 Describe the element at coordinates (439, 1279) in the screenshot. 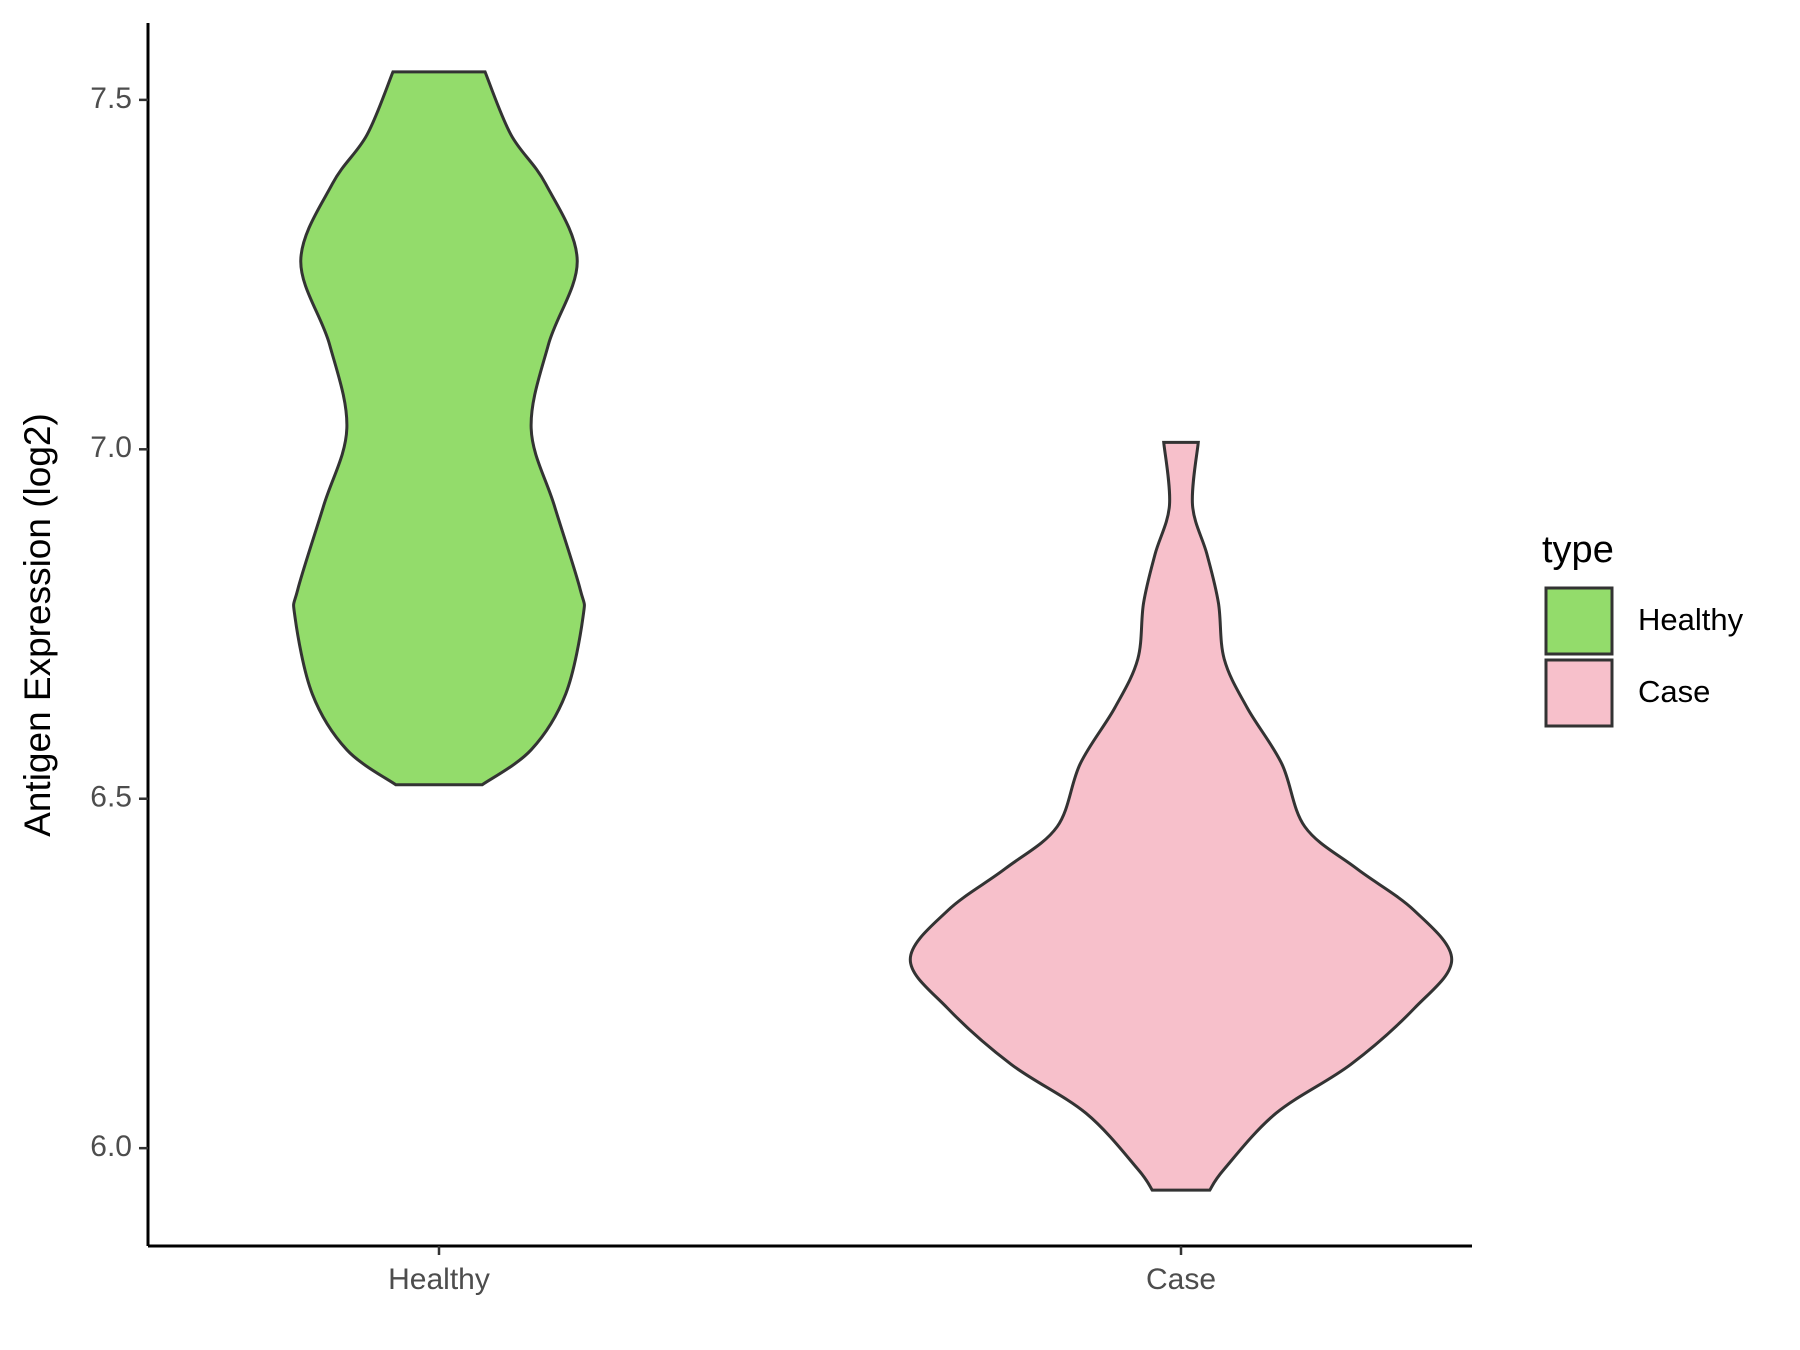

I see `x-tick-label: Healthy` at that location.